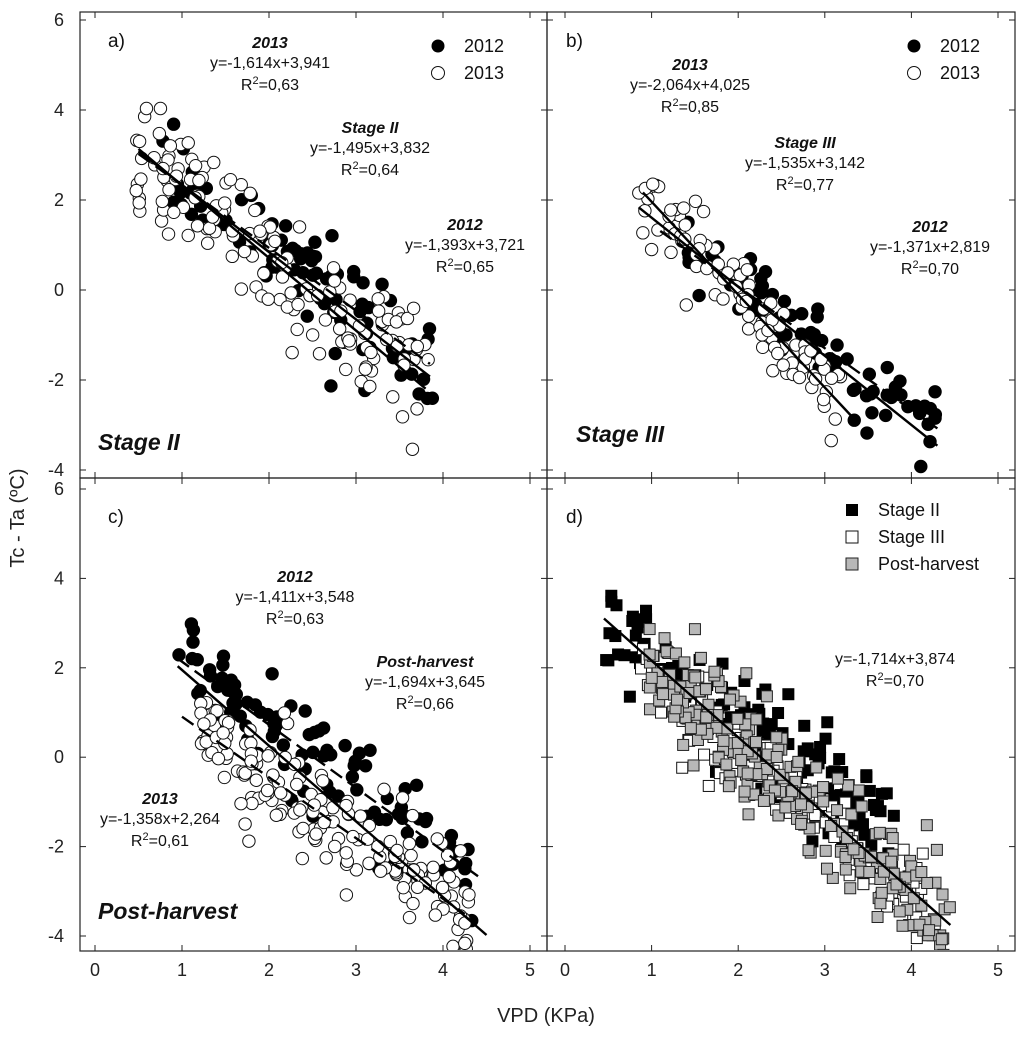  Describe the element at coordinates (911, 970) in the screenshot. I see `x-tick-label: 4` at that location.